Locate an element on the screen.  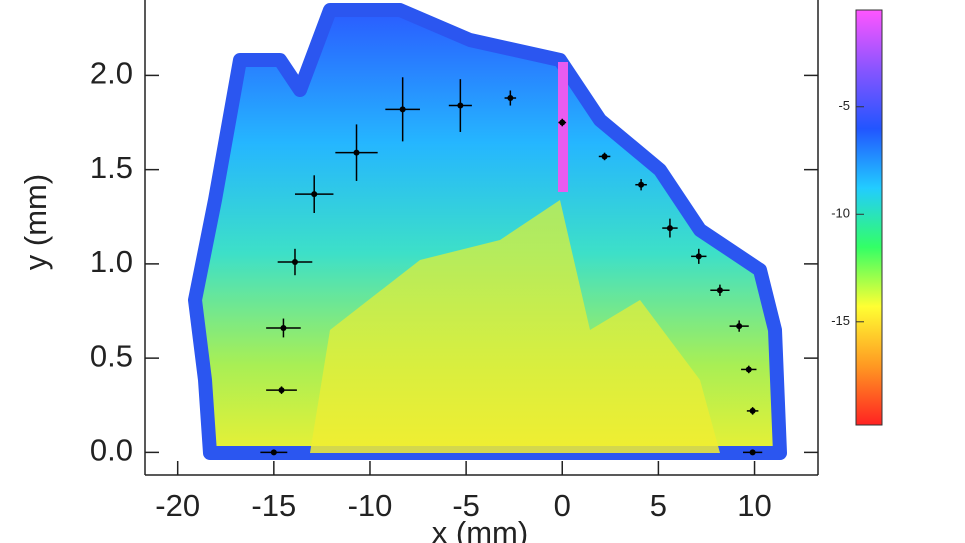
y-tick-label: 1.5 is located at coordinates (111, 167).